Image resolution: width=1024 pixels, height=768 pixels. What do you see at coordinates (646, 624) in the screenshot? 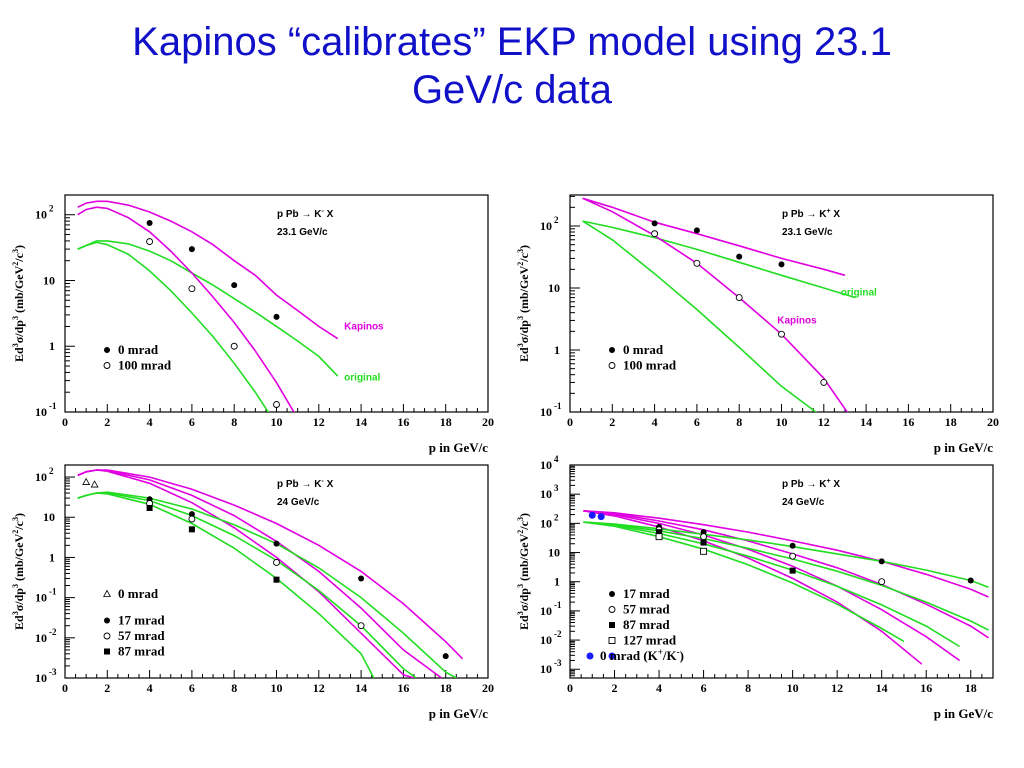
I see `legend-label: 87 mrad` at bounding box center [646, 624].